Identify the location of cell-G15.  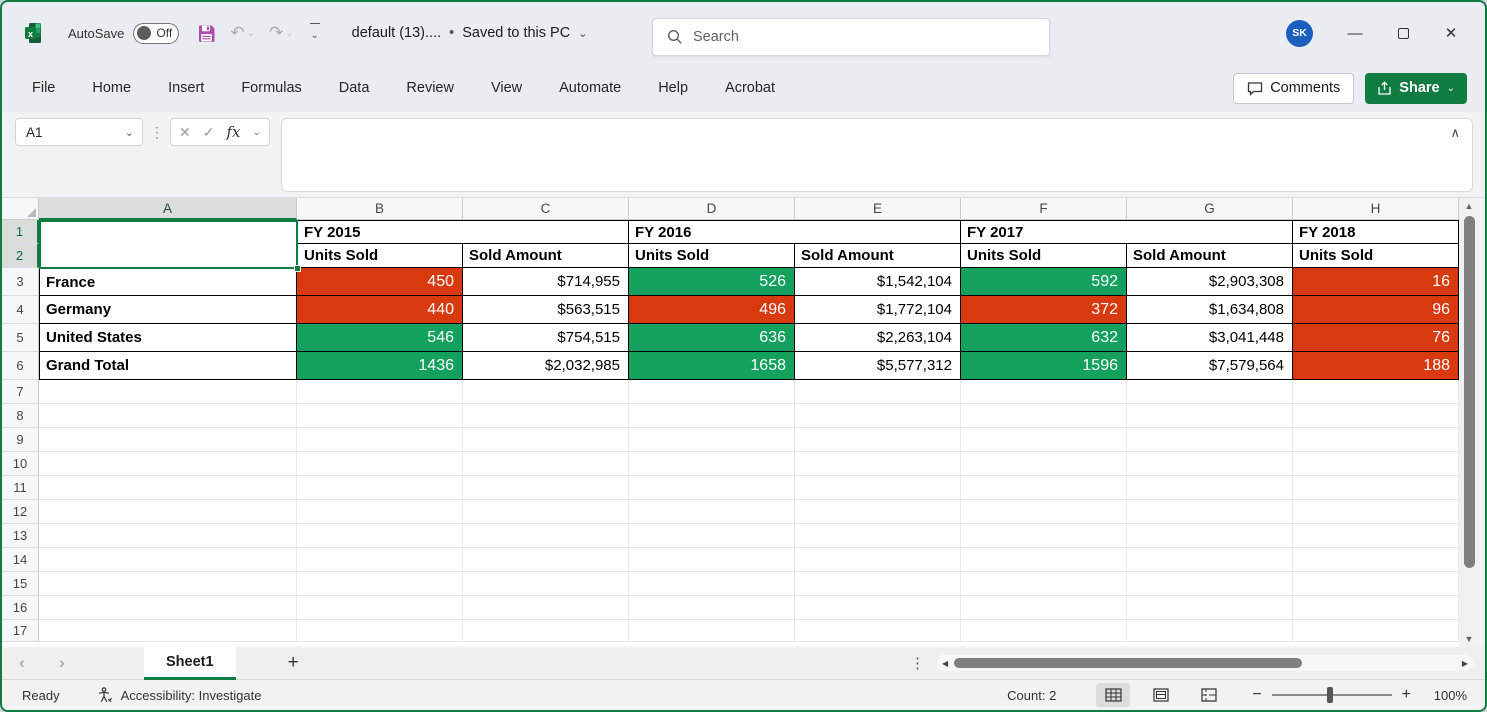
(1210, 584).